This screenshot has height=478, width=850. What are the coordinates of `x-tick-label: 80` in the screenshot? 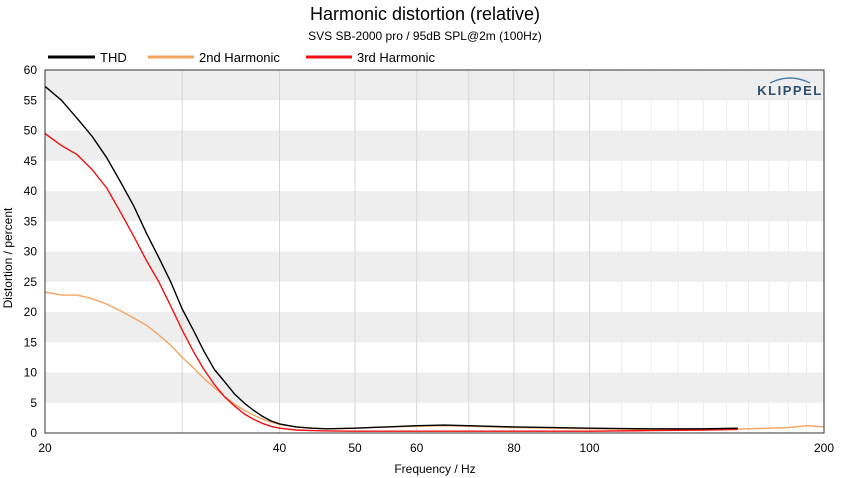 It's located at (514, 448).